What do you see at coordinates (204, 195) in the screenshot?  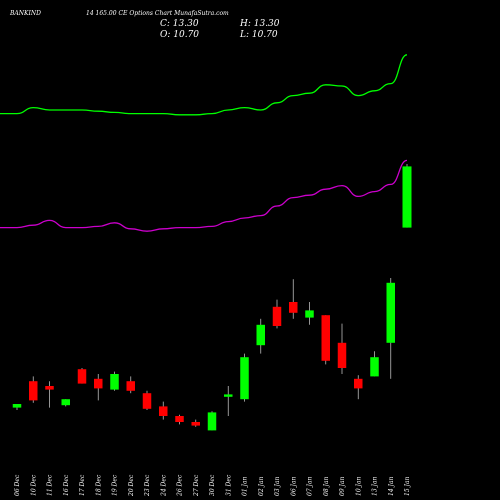 I see `lower-band-line` at bounding box center [204, 195].